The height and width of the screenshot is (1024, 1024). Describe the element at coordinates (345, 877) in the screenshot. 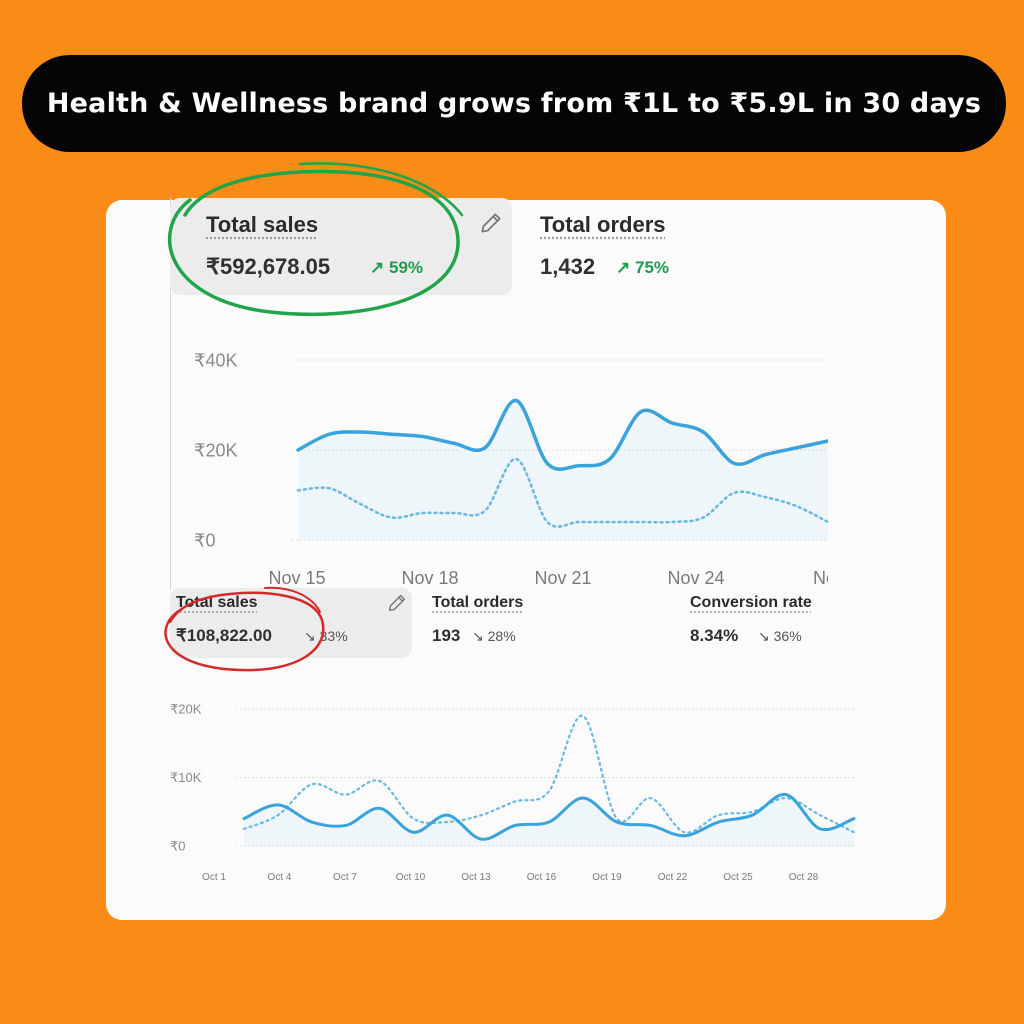

I see `x-tick-label: Oct 7` at that location.